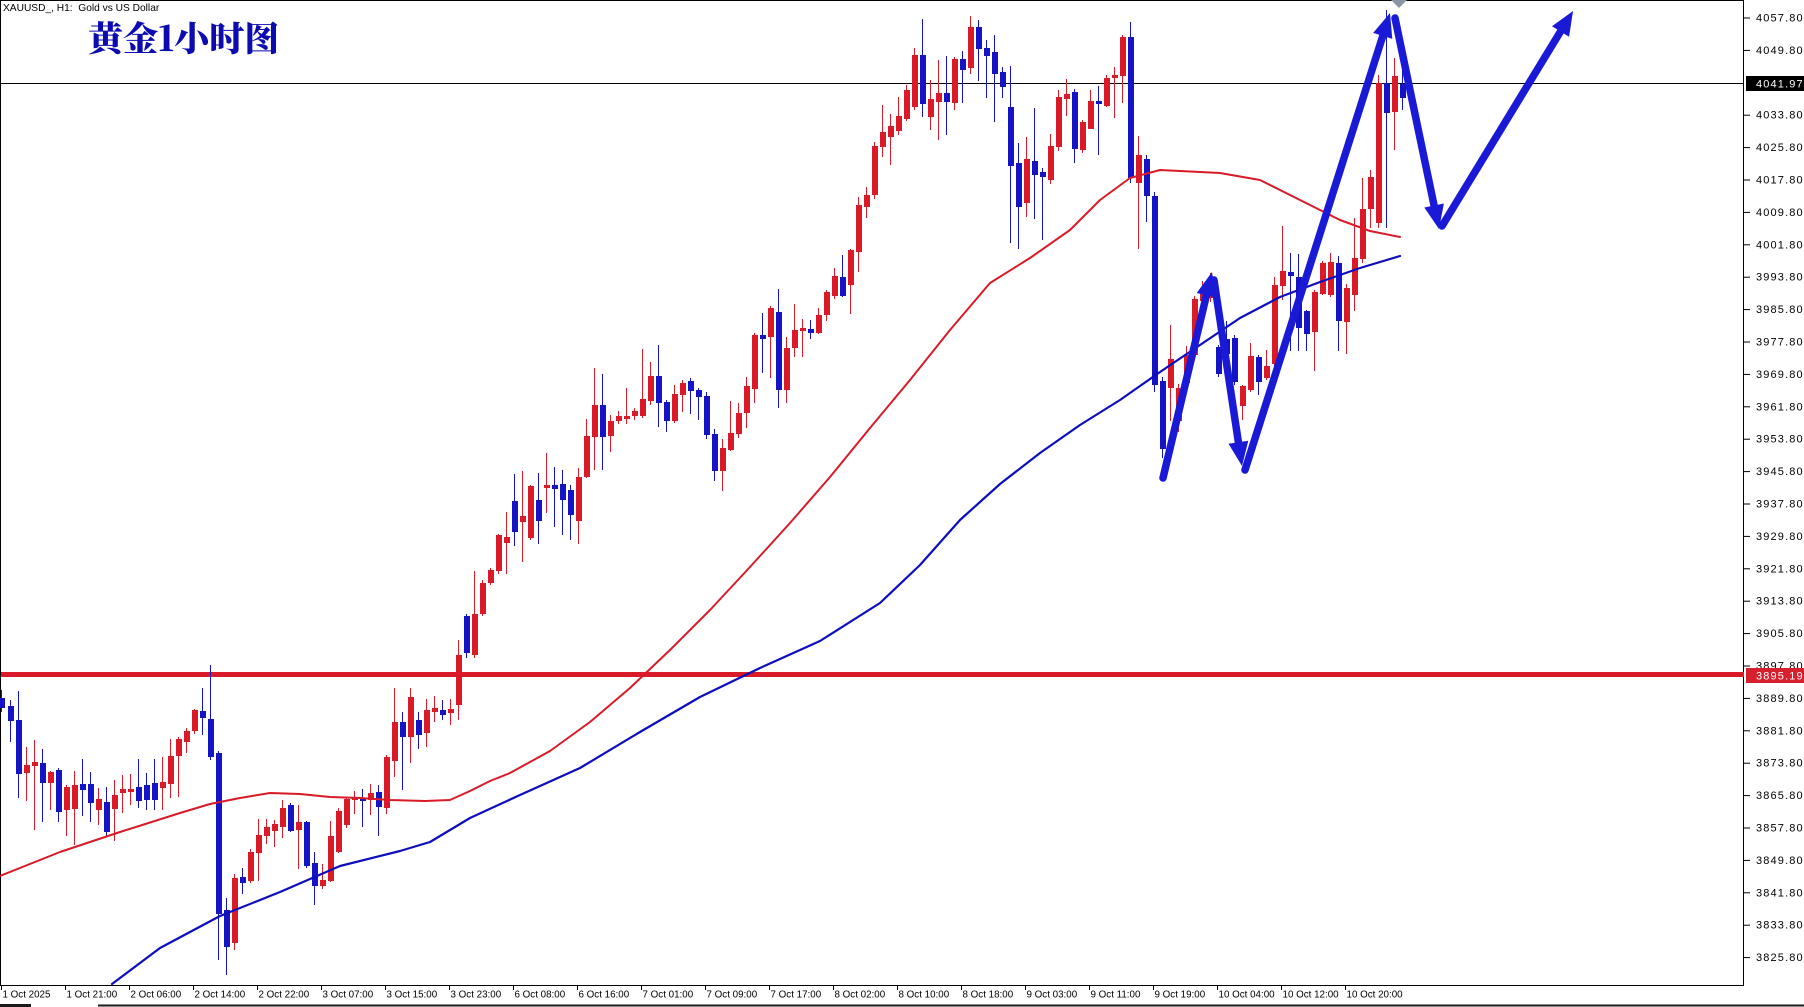 The width and height of the screenshot is (1804, 1007). What do you see at coordinates (1780, 19) in the screenshot?
I see `svg-text: 4057.80` at bounding box center [1780, 19].